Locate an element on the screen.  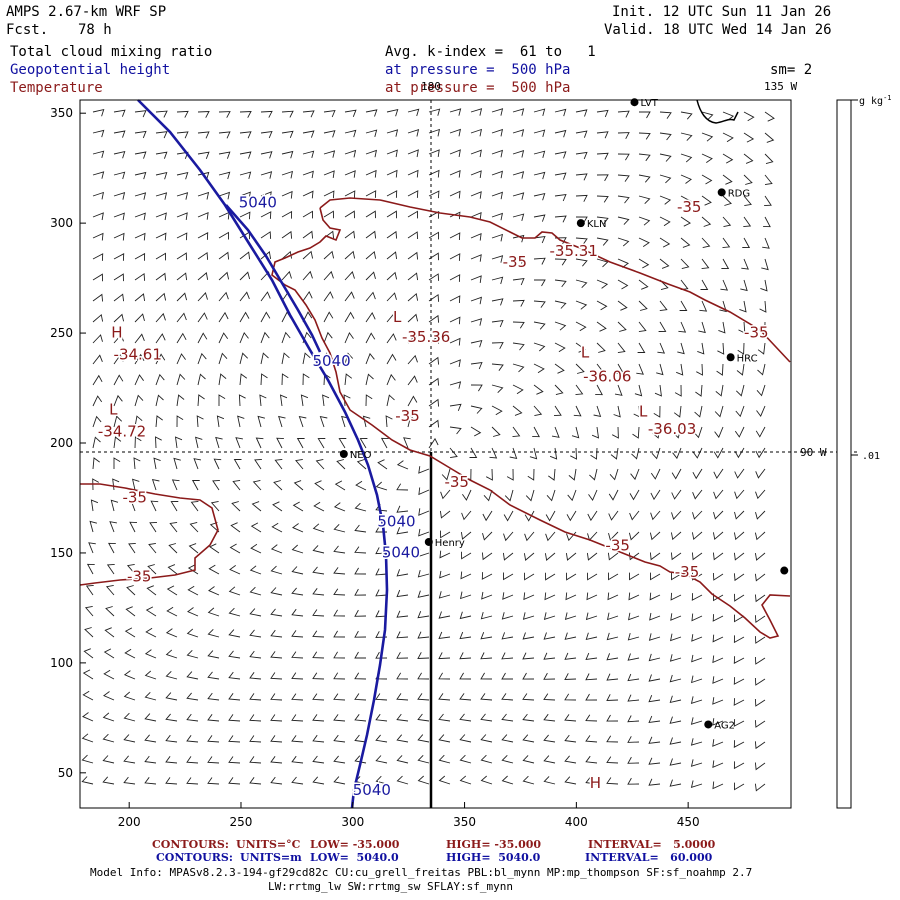
temperature-label: -35 is located at coordinates (456, 482).